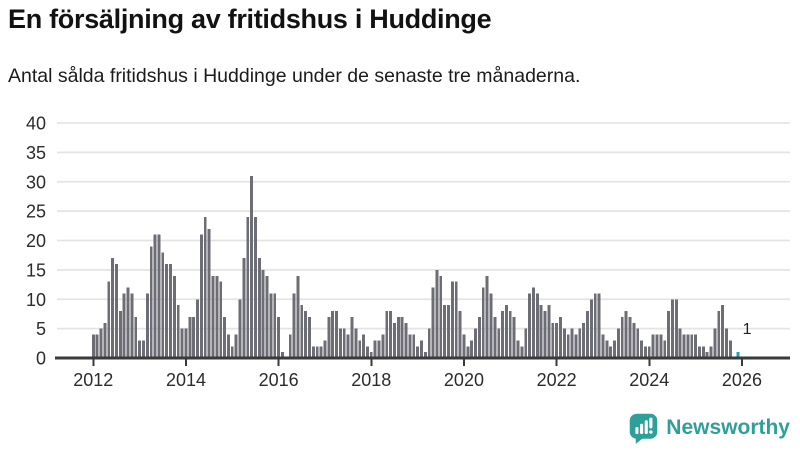 This screenshot has height=450, width=800. Describe the element at coordinates (279, 380) in the screenshot. I see `x-axis-label: 2016` at that location.